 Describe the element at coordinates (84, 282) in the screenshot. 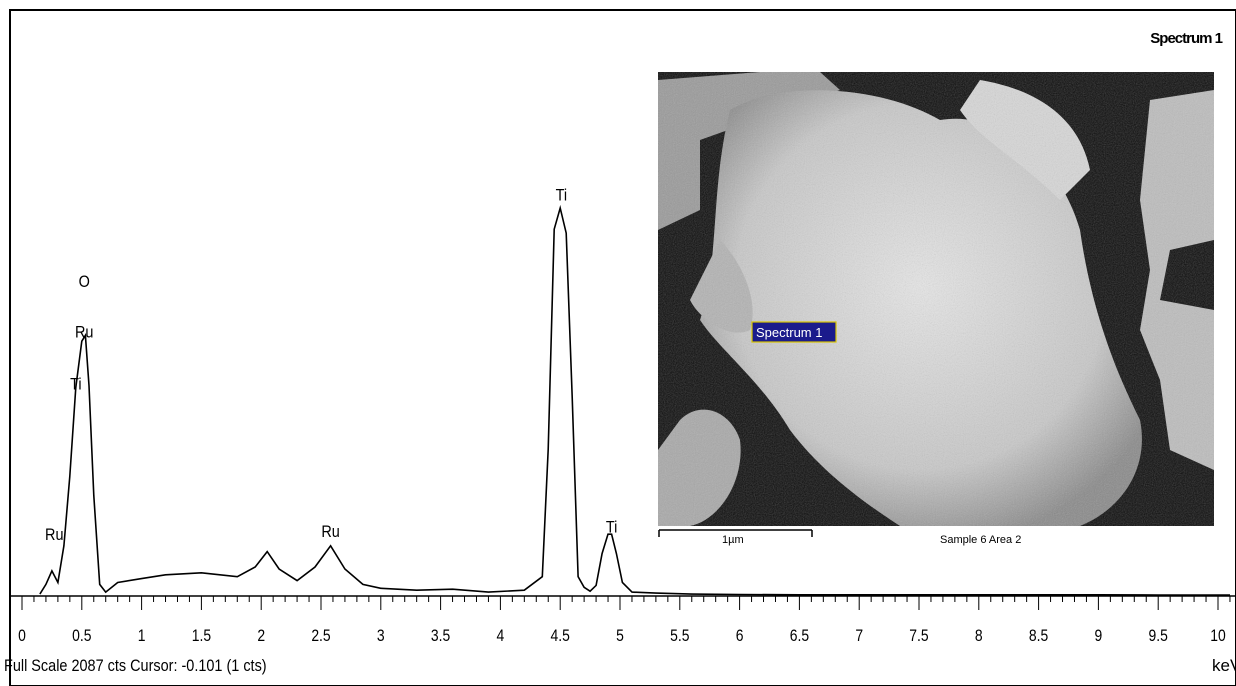

I see `peak-label-o: O` at that location.